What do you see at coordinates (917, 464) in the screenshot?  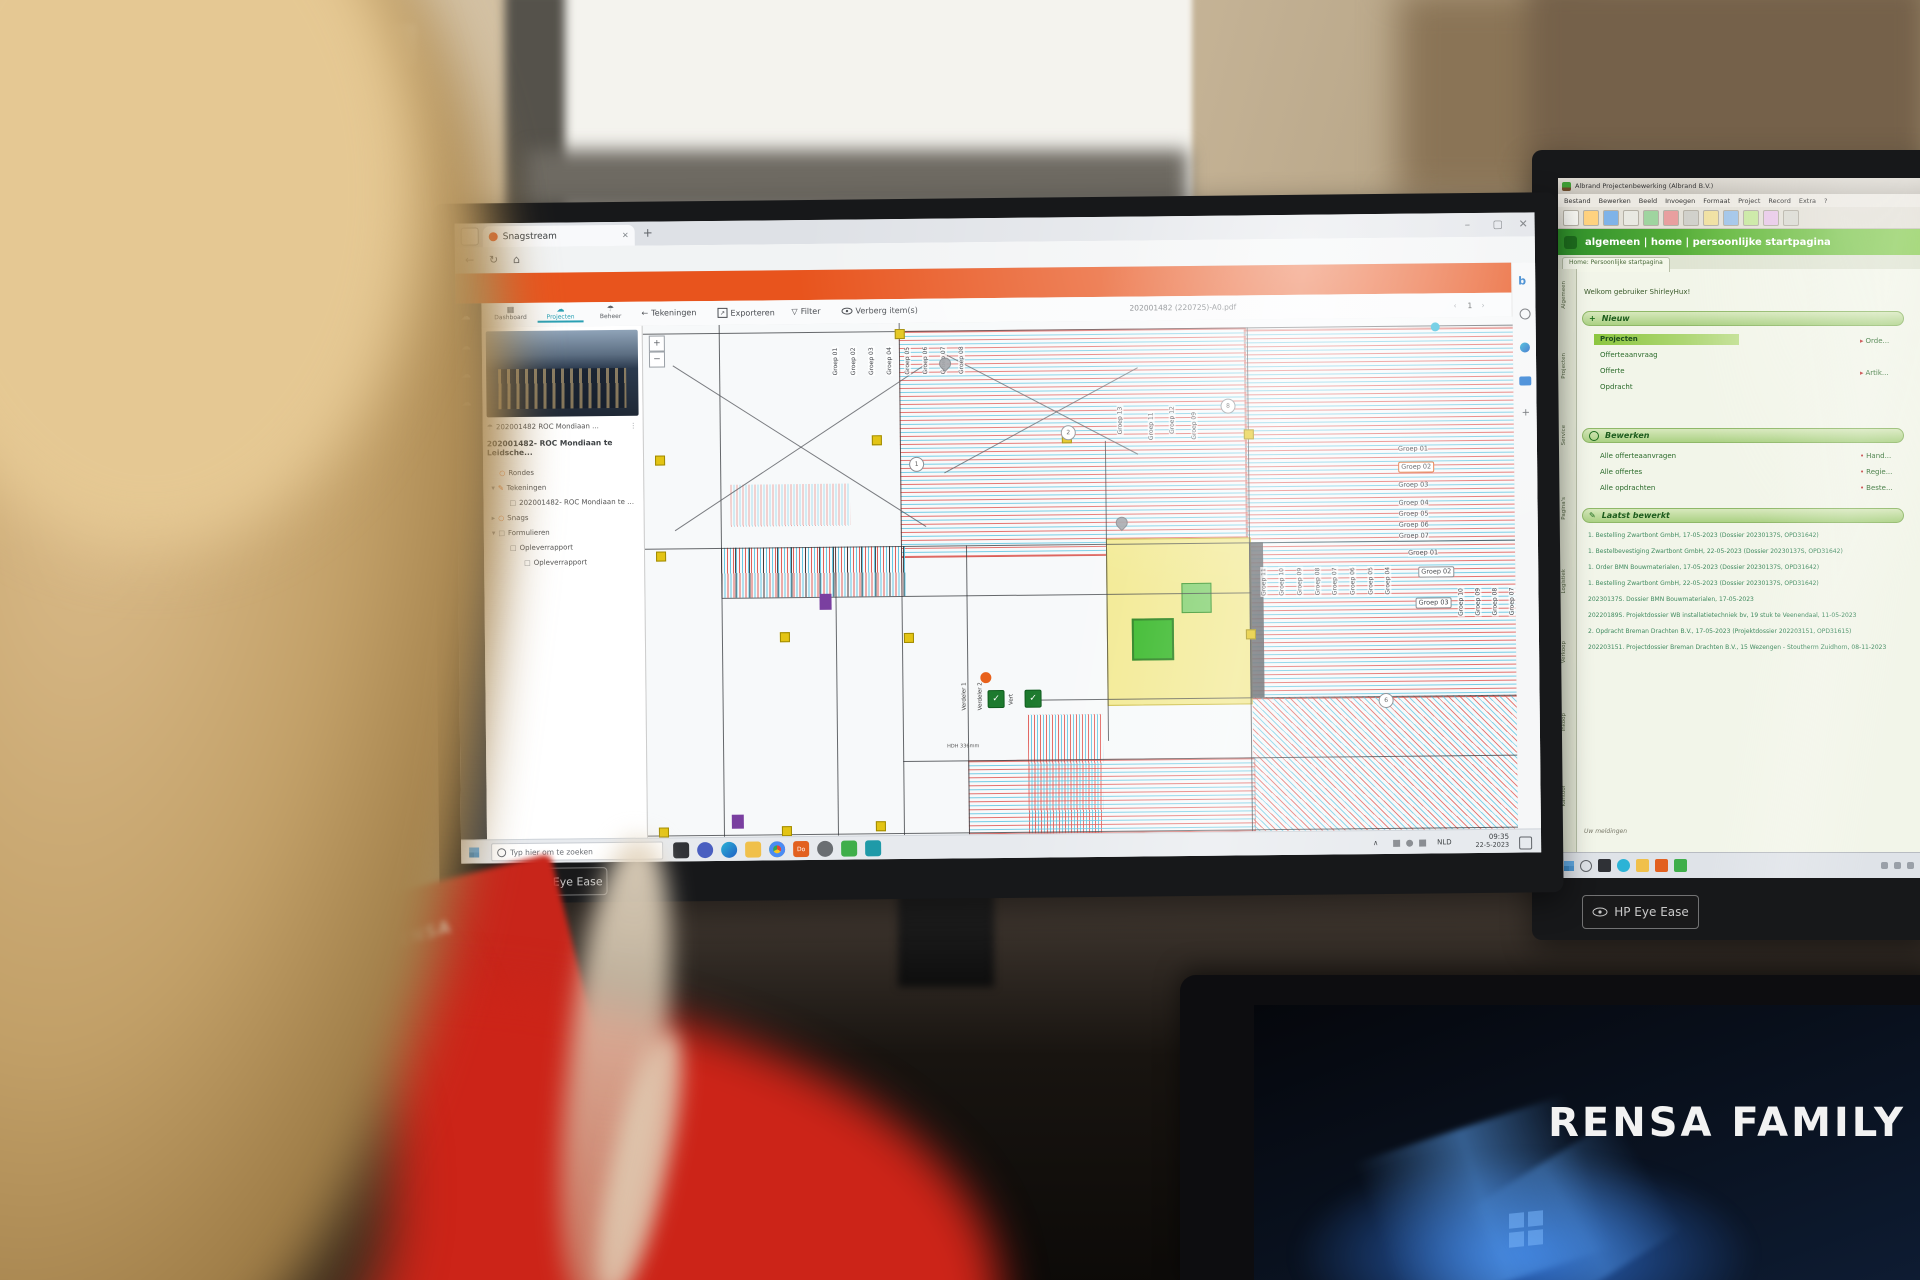 I see `numbered-marker: 1` at bounding box center [917, 464].